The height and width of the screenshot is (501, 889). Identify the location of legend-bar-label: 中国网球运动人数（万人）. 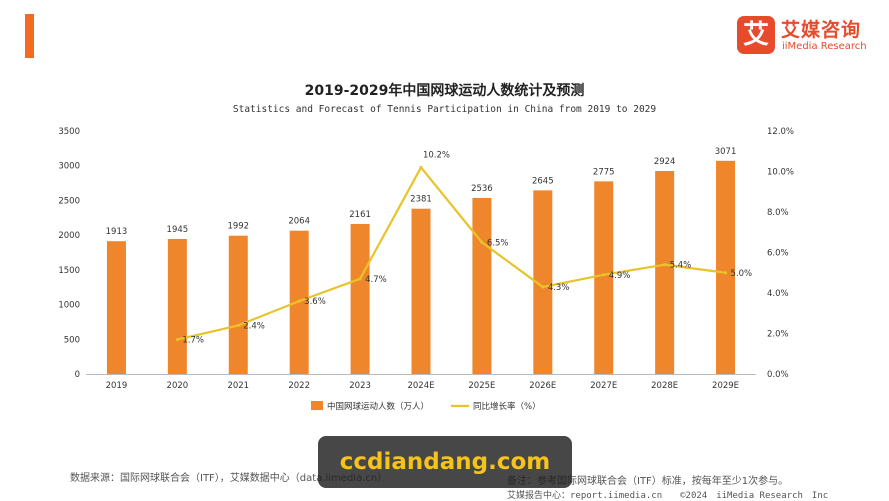
(378, 406).